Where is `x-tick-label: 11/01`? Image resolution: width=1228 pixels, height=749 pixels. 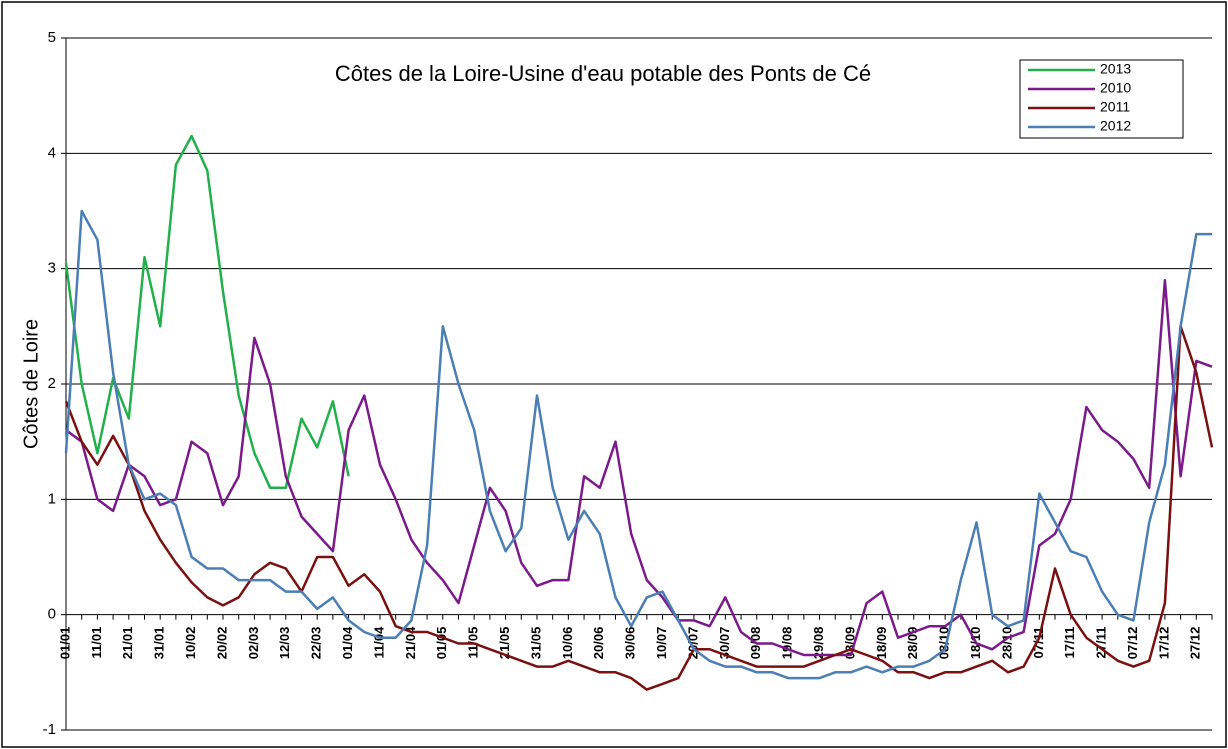
x-tick-label: 11/01 is located at coordinates (96, 643).